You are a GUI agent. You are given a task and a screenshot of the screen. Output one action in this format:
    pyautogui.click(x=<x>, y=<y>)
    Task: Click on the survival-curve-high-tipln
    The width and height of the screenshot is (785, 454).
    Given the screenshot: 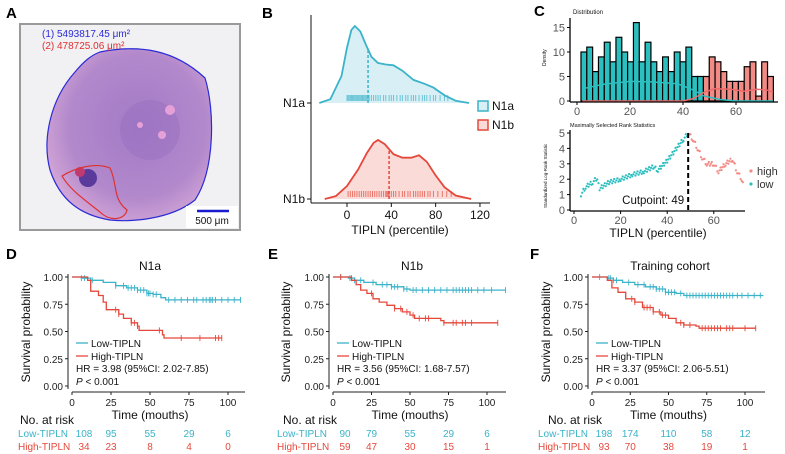 What is the action you would take?
    pyautogui.click(x=674, y=302)
    